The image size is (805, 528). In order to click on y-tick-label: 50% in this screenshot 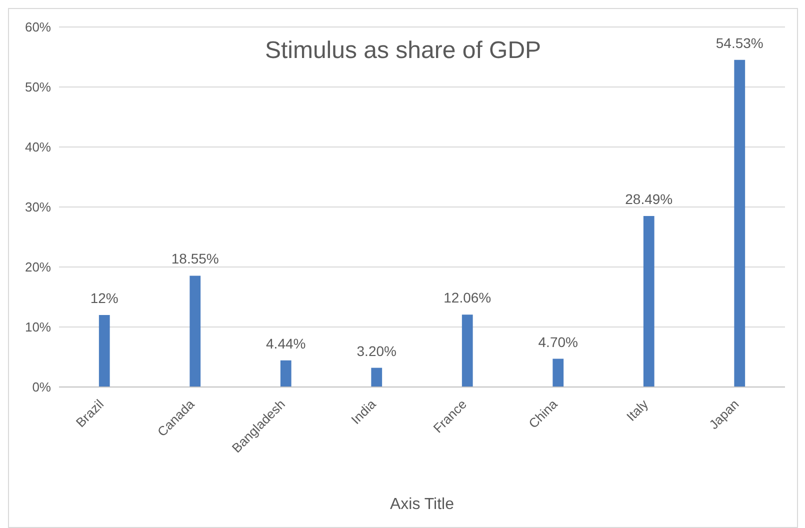, I will do `click(38, 87)`.